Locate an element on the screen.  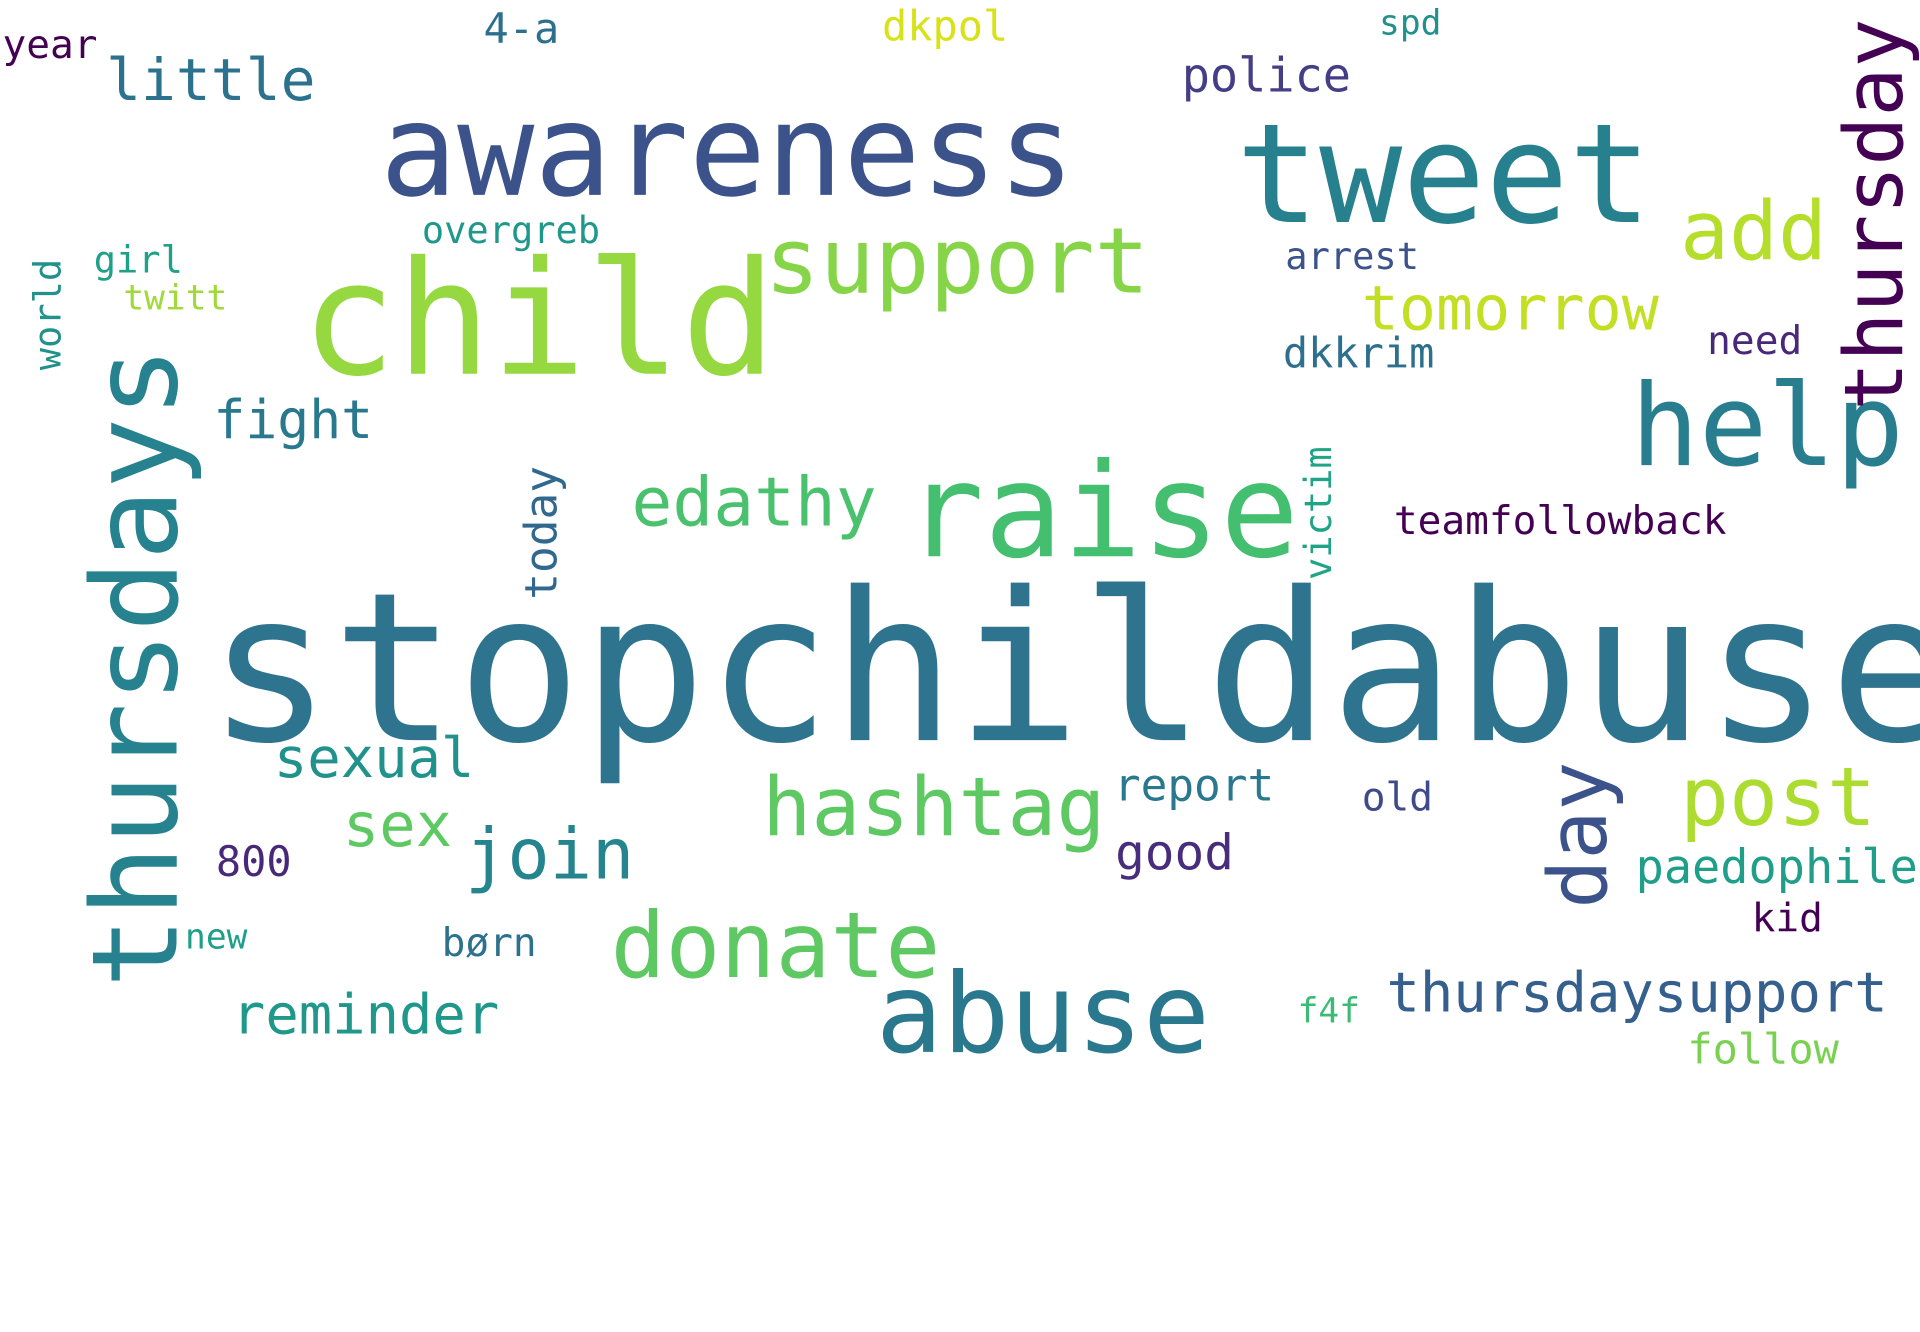
word-old: old is located at coordinates (1397, 797).